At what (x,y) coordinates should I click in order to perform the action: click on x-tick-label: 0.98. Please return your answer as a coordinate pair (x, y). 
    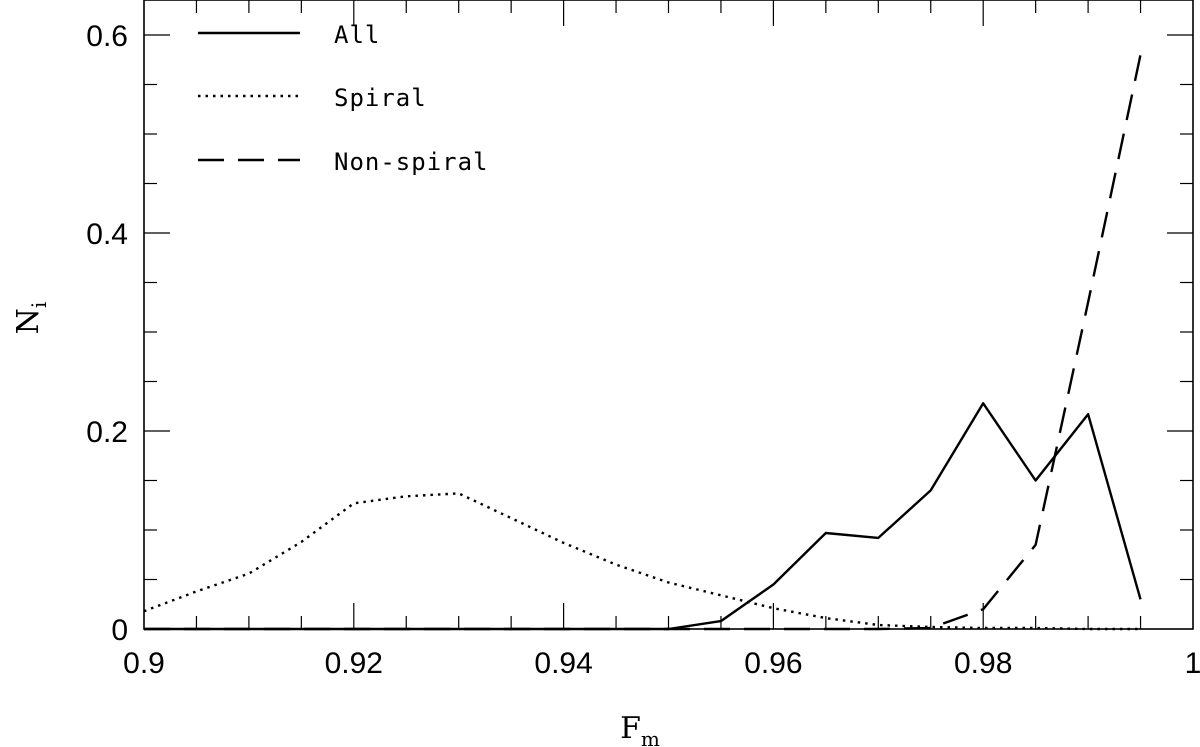
    Looking at the image, I should click on (983, 663).